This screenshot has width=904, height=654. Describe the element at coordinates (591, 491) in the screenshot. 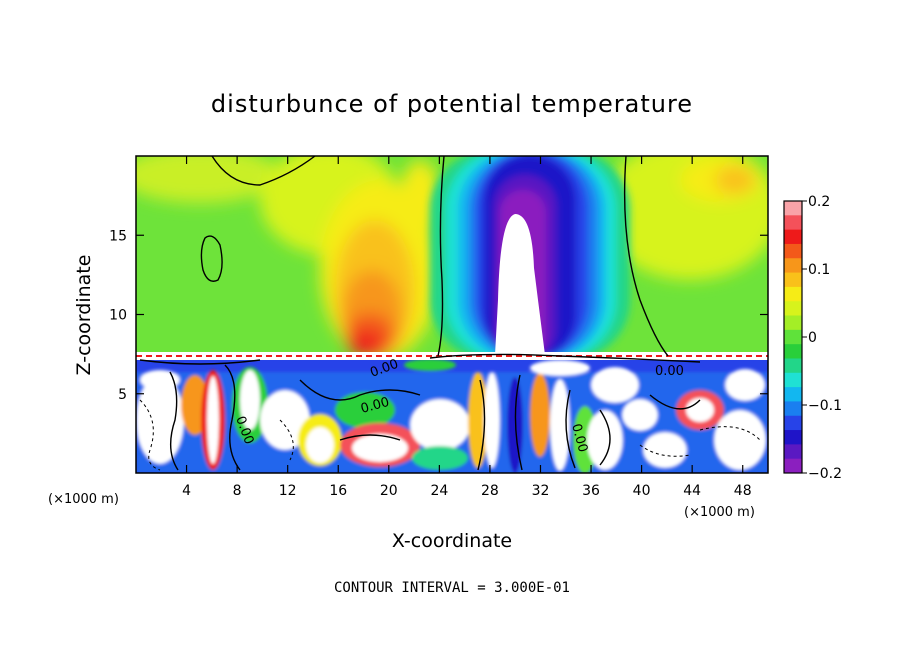

I see `x-tick-label: 36` at that location.